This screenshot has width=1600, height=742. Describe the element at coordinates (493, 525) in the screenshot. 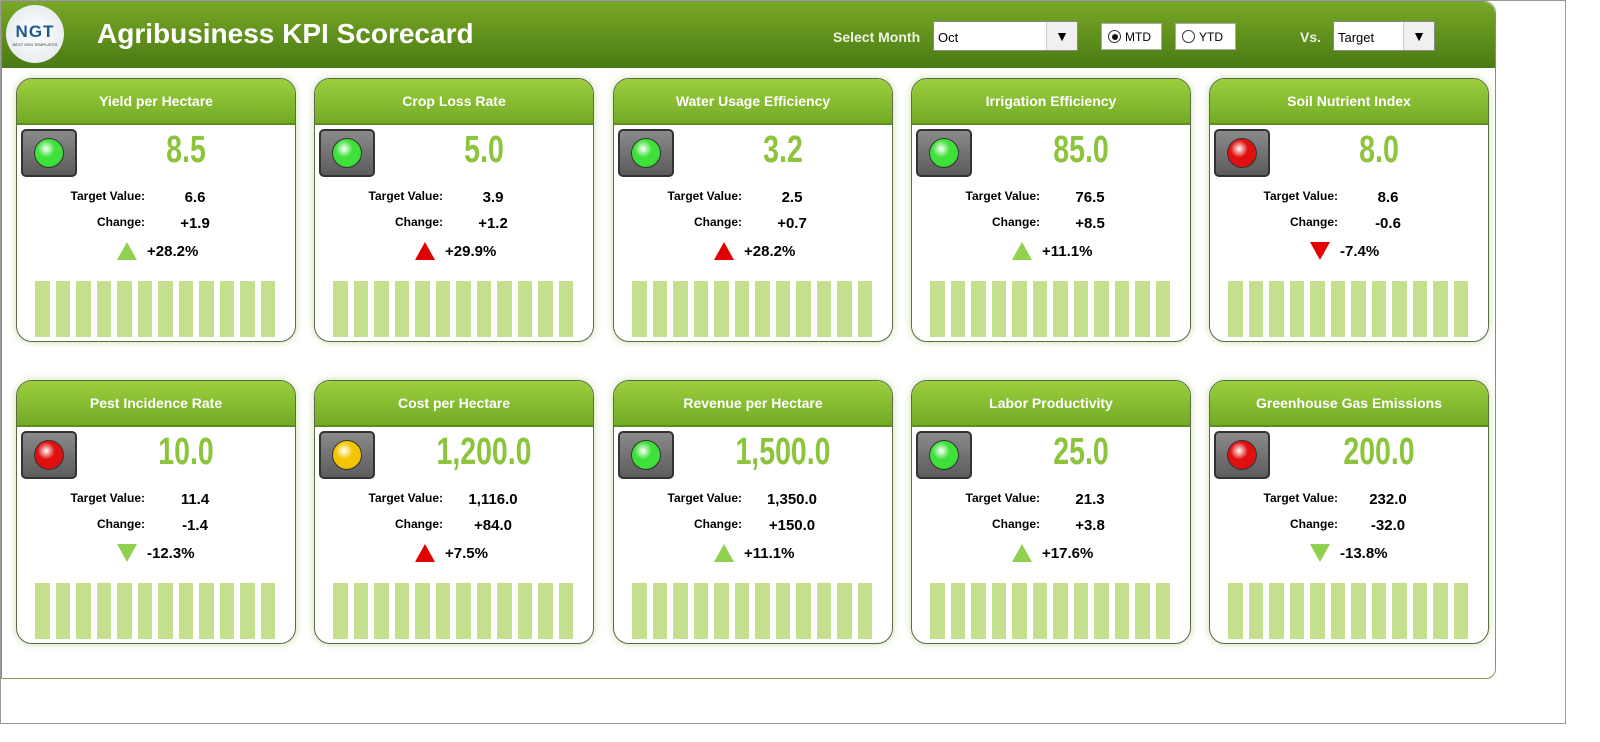

I see `change-value: +84.0` at that location.